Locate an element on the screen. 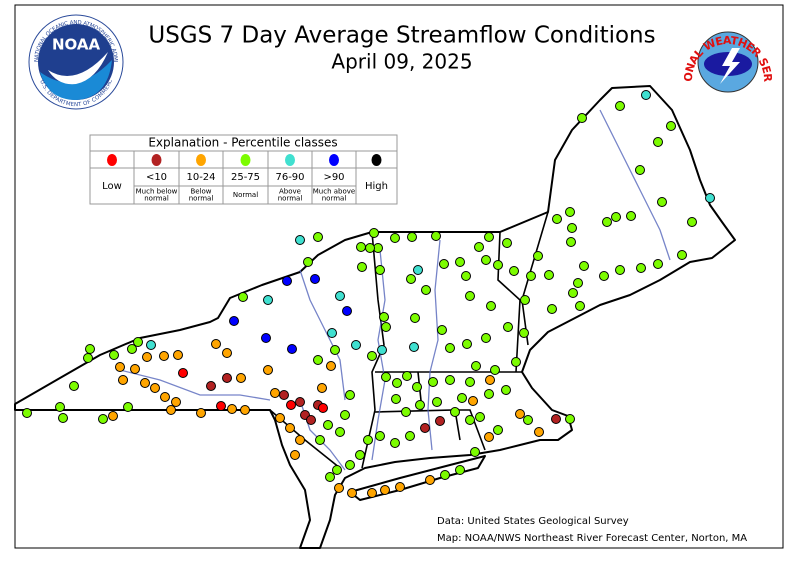  map-title: USGS 7 Day Average Streamflow Conditions is located at coordinates (401, 36).